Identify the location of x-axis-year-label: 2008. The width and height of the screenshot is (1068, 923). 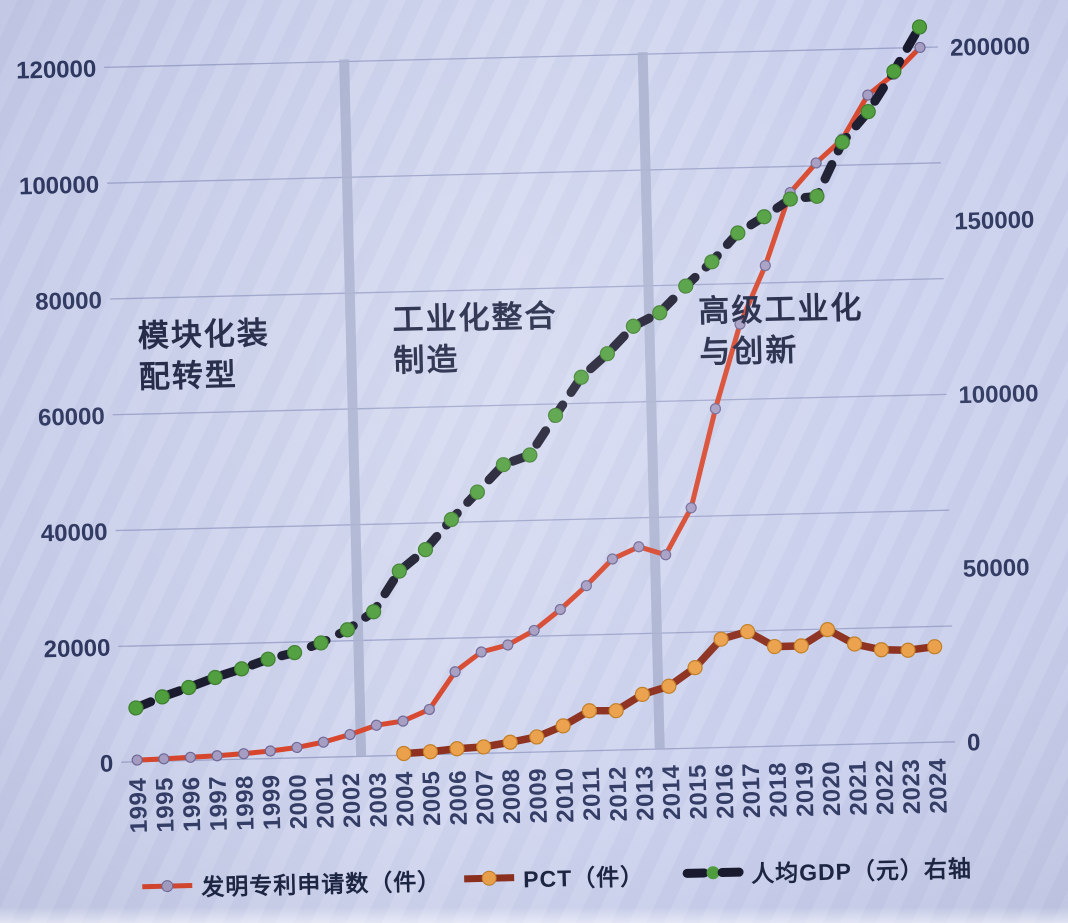
(512, 796).